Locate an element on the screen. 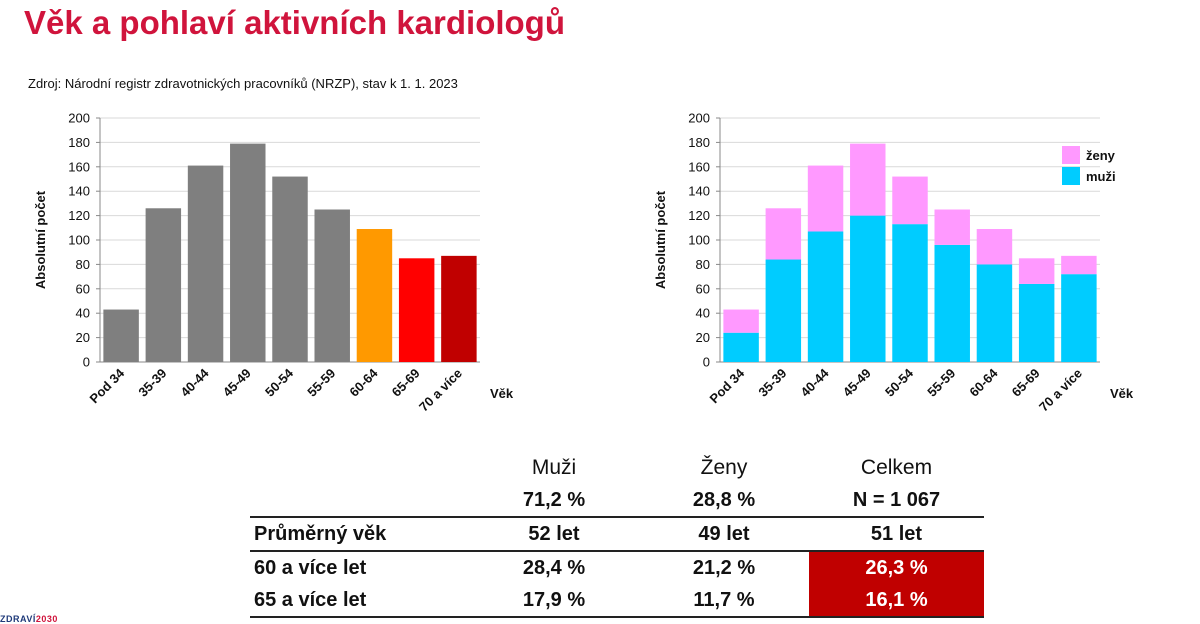  highlighted-cell: 26,3 % is located at coordinates (896, 567).